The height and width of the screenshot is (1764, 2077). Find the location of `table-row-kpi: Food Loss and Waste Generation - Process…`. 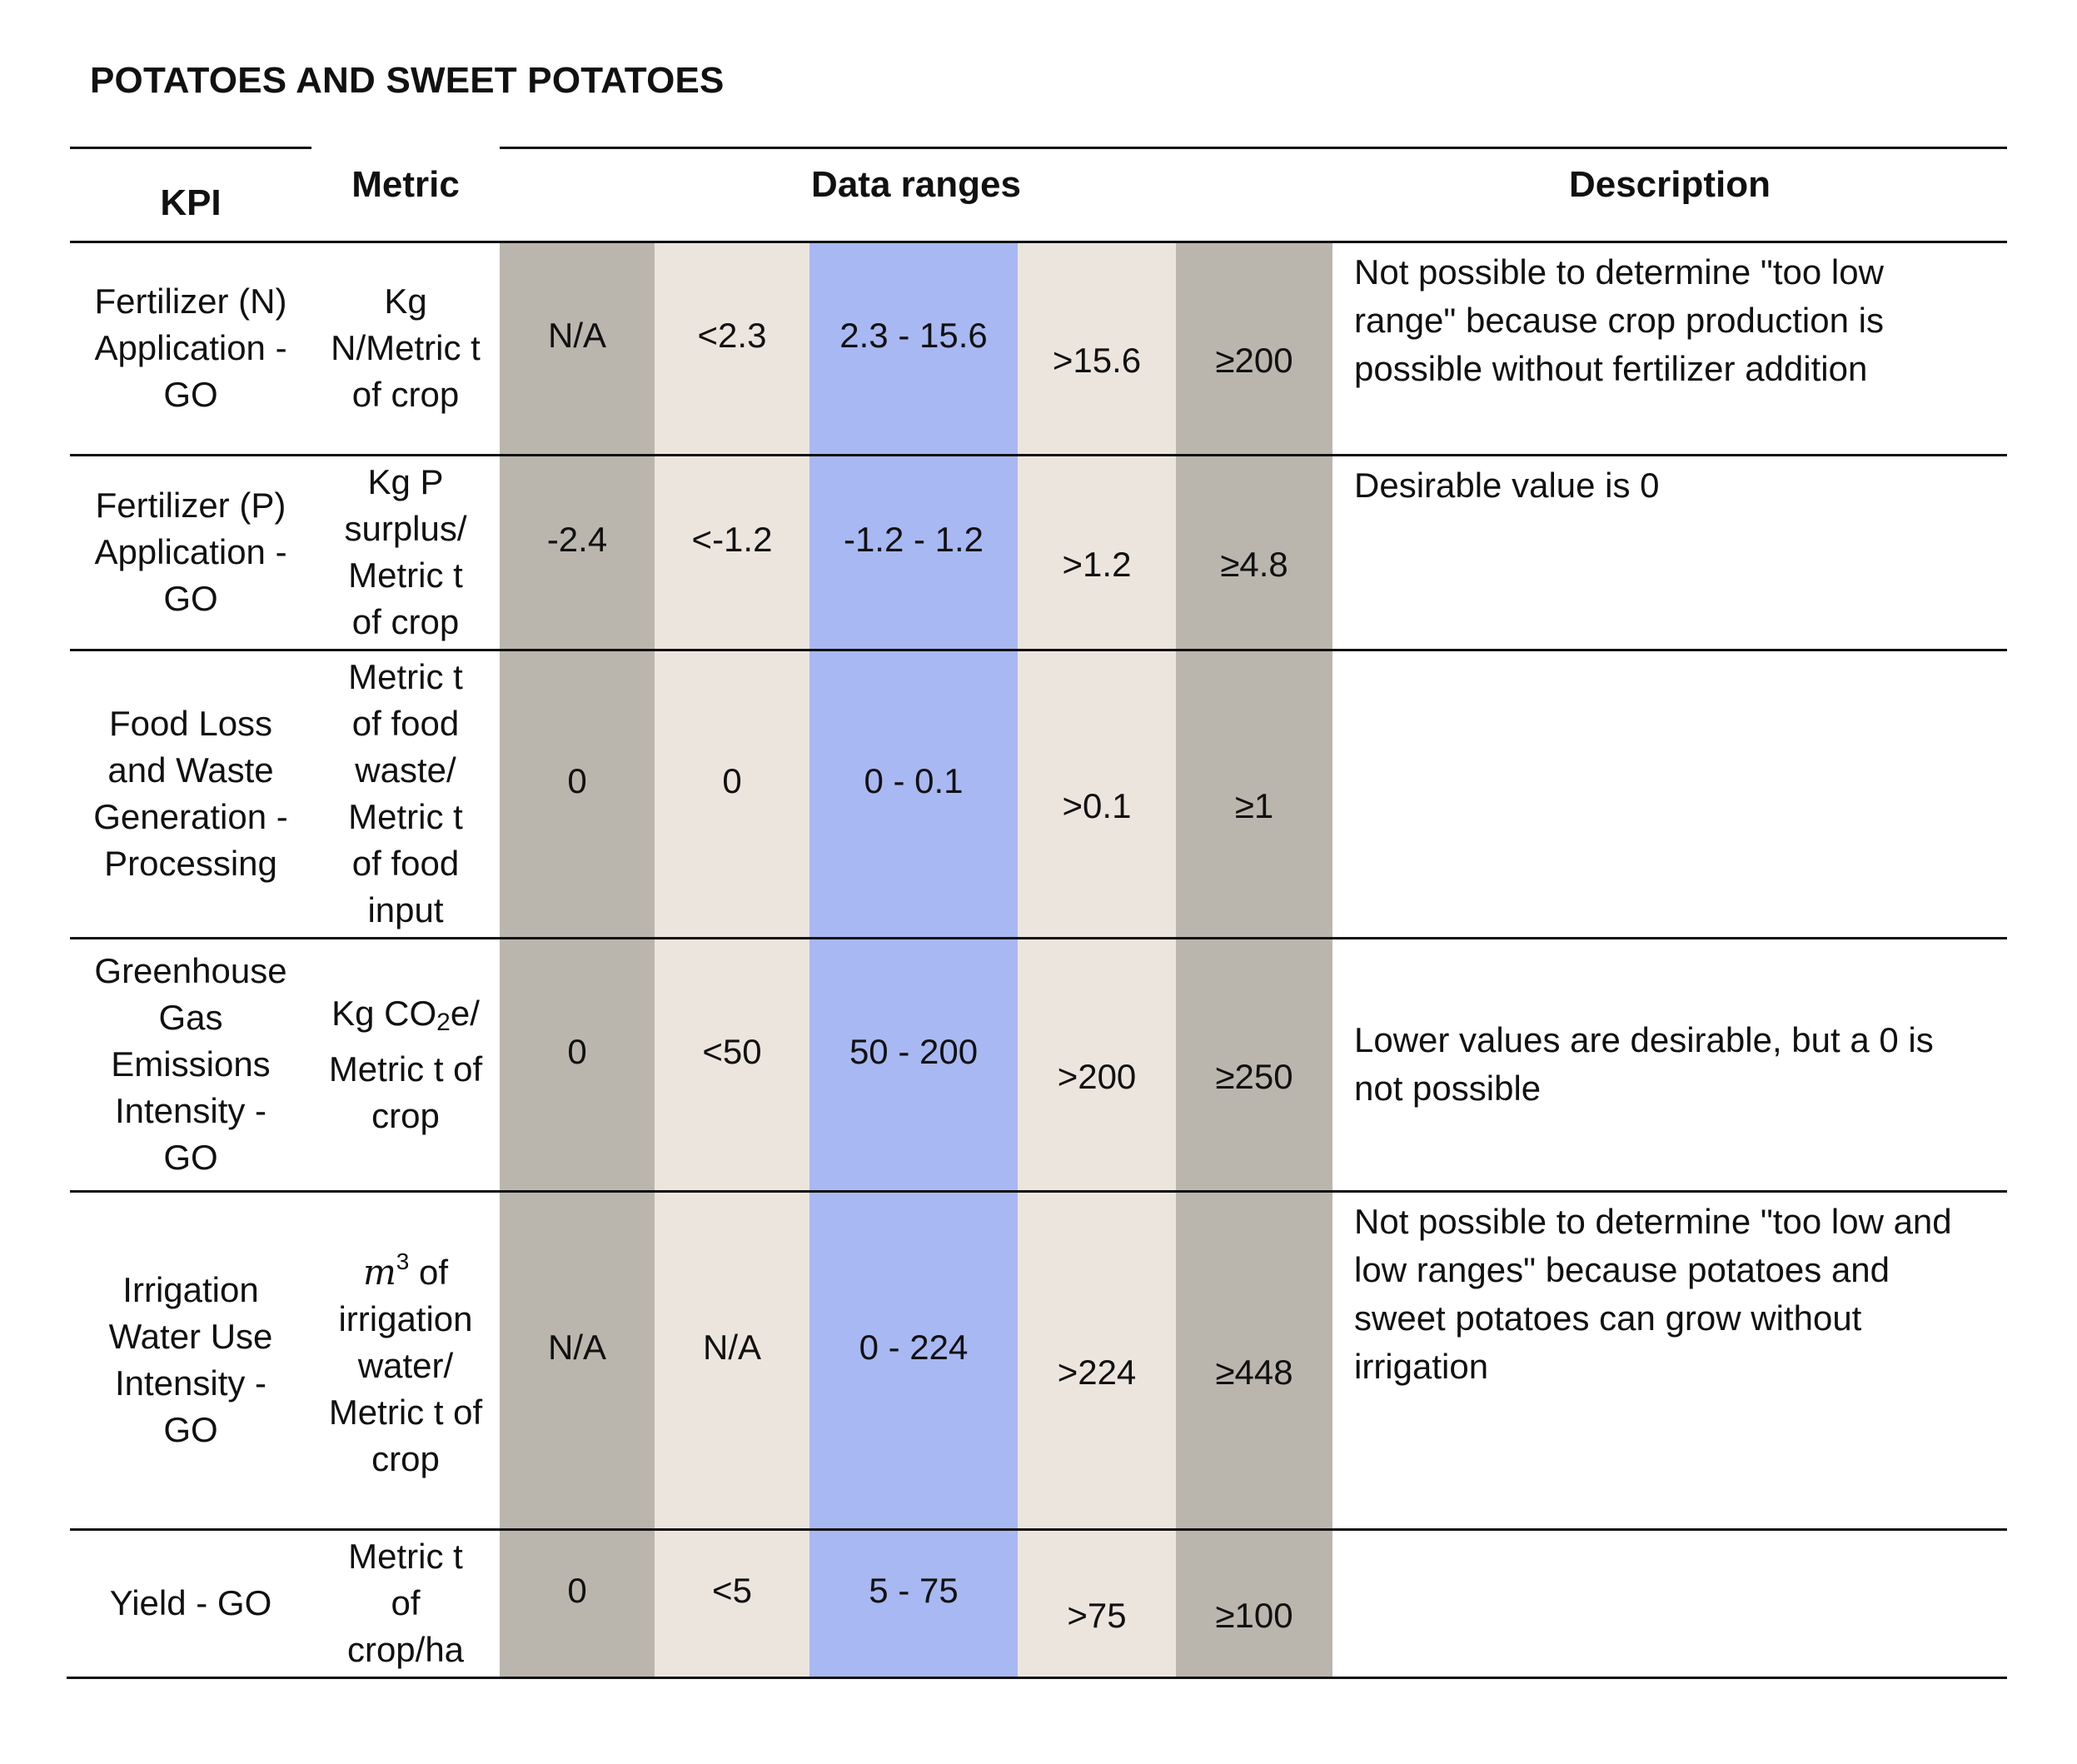

table-row-kpi: Food Loss and Waste Generation - Process… is located at coordinates (190, 793).